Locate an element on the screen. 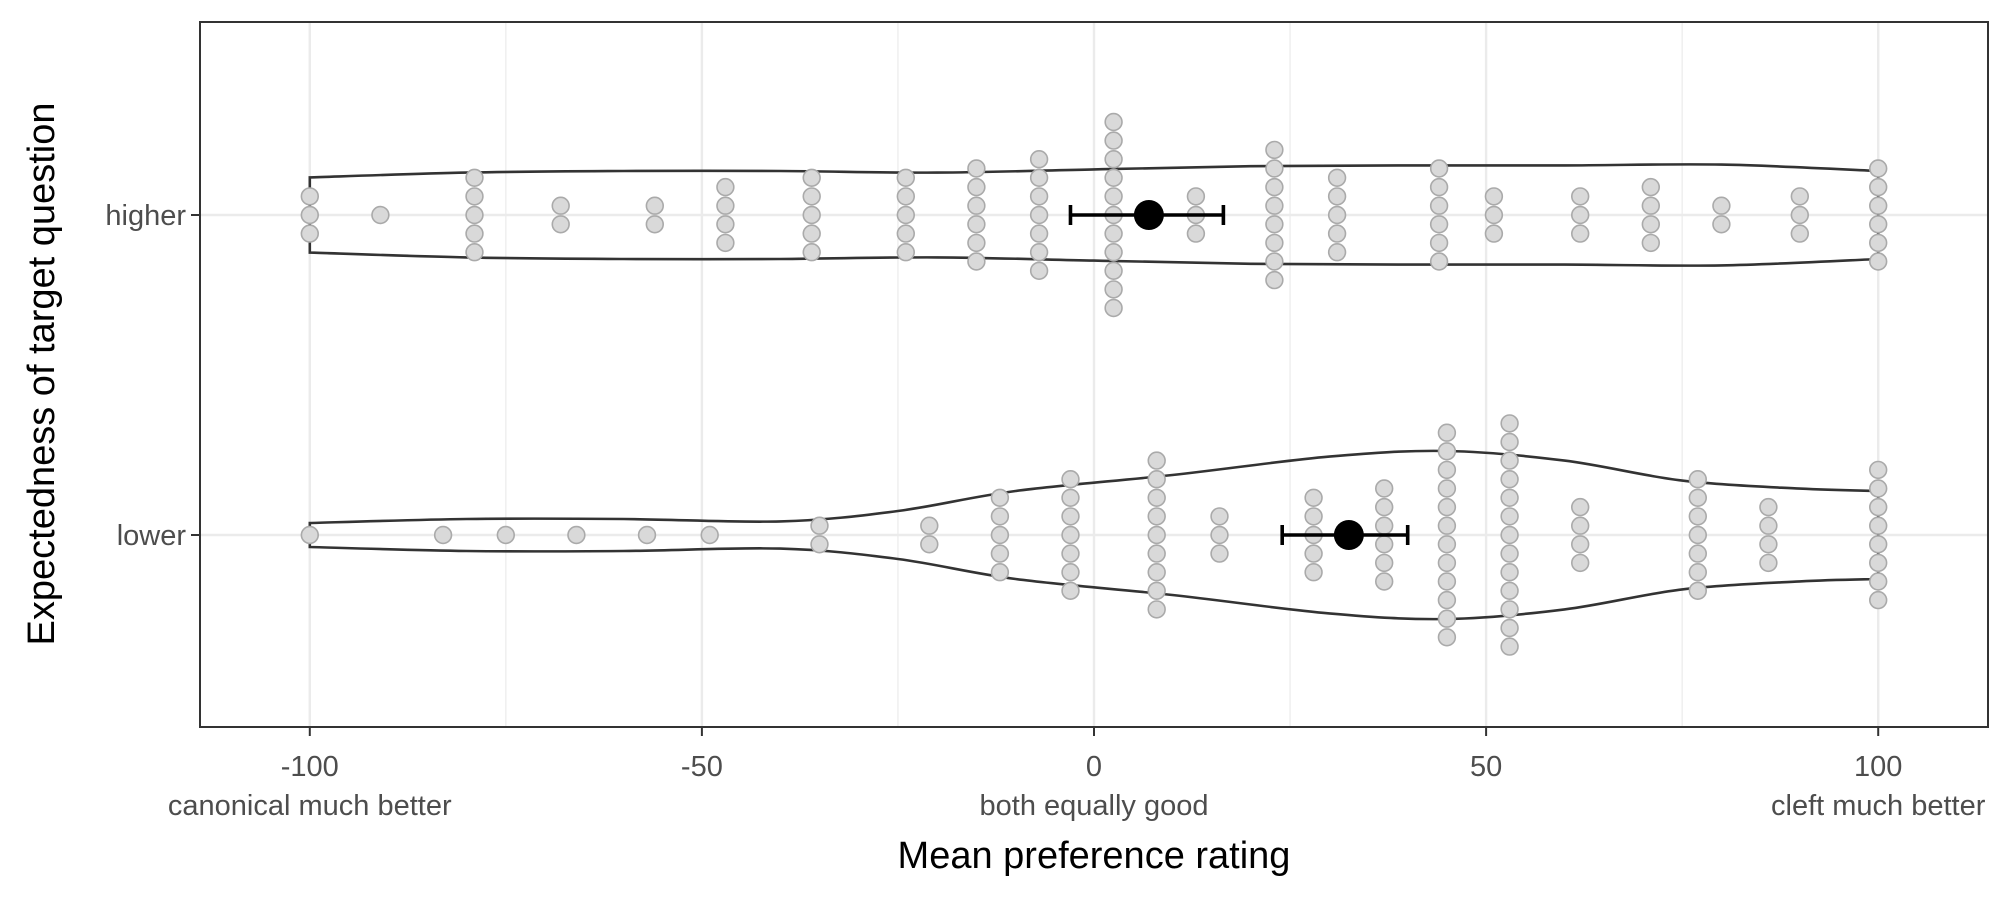  y-tick-label: lower is located at coordinates (152, 536).